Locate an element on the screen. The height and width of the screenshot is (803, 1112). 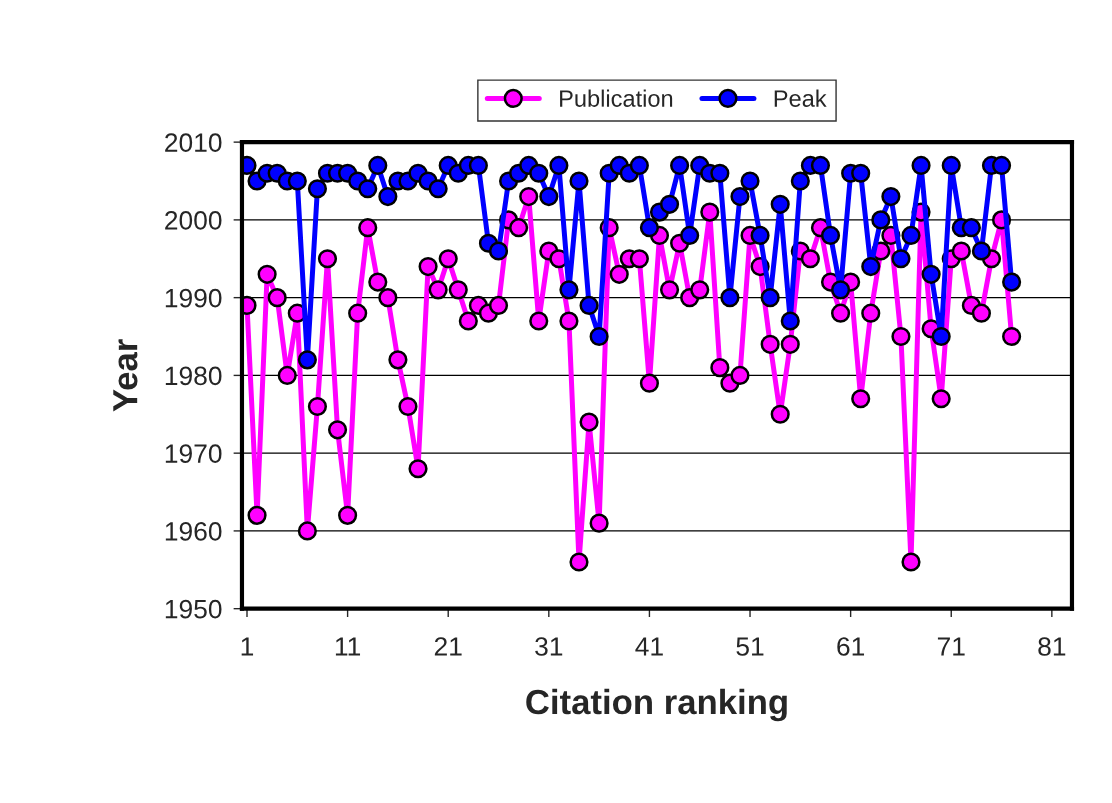
y-tick-label: 1950 is located at coordinates (193, 609).